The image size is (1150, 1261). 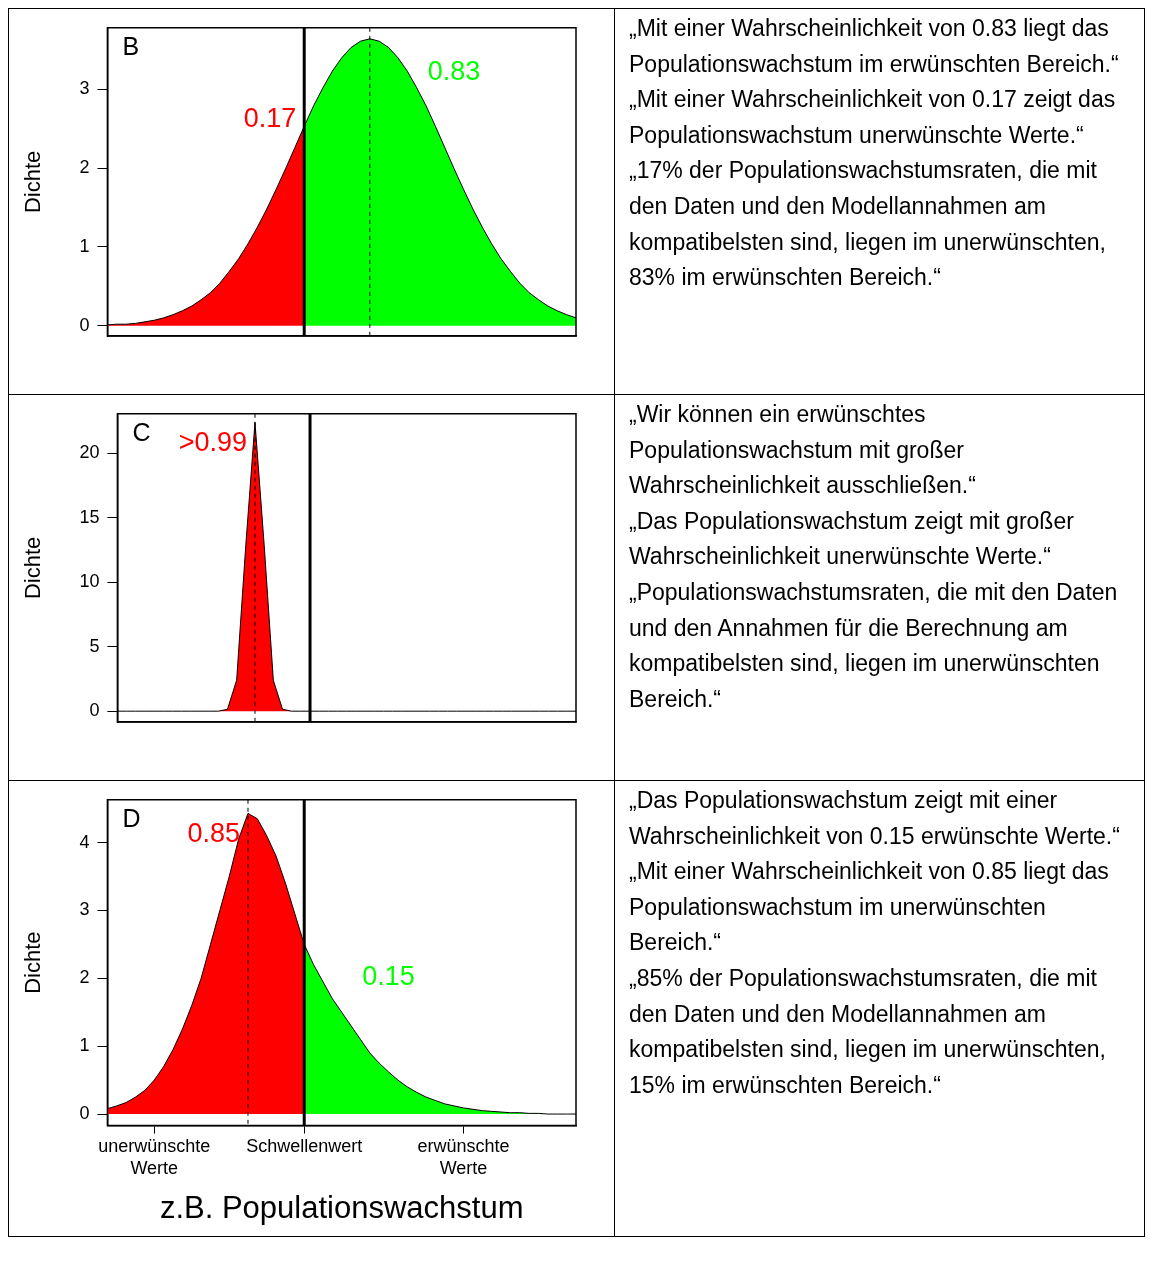 I want to click on text: „Populationswachstumsraten, die mit den Daten und den Annahmen für die Berechnung am kompatibelsten sind, liegen im unerwünschten Bereich.“, so click(x=874, y=645).